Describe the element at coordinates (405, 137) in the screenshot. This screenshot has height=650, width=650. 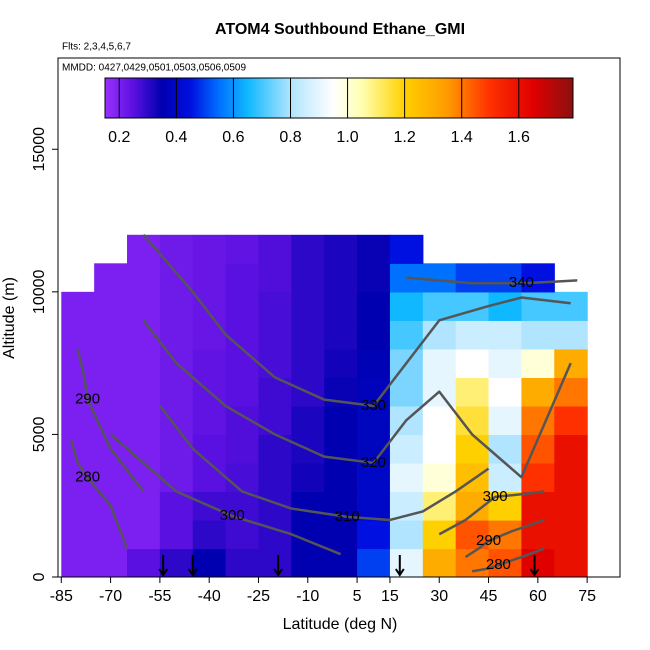
I see `colorbar-tick-label: 1.2` at that location.